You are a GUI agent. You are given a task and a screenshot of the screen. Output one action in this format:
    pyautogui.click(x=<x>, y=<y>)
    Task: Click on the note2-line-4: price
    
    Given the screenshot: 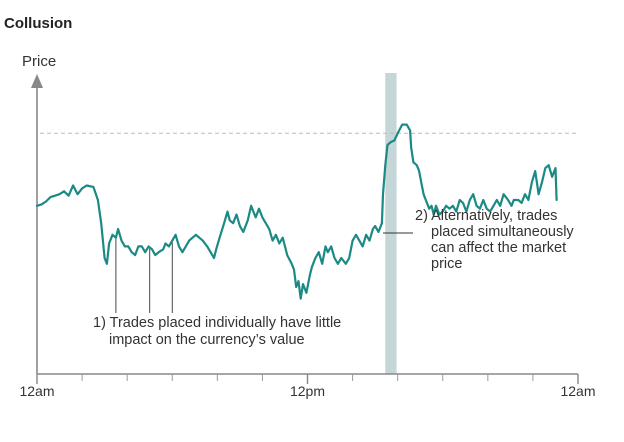 What is the action you would take?
    pyautogui.click(x=446, y=264)
    